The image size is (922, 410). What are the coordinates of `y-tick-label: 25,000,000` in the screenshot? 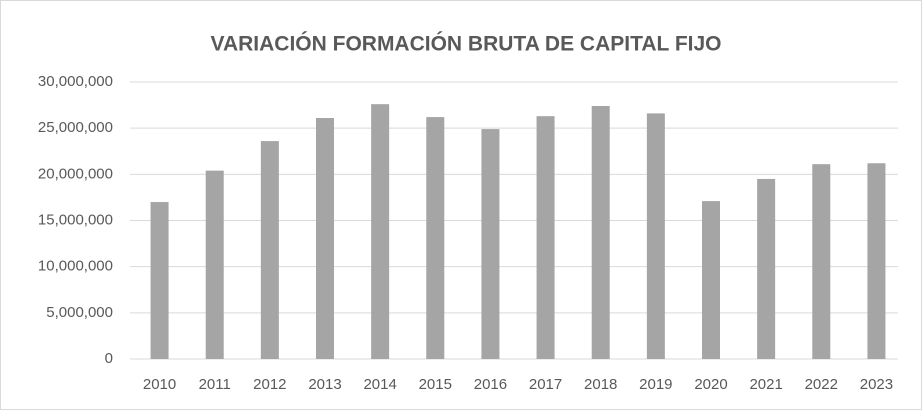 It's located at (75, 127).